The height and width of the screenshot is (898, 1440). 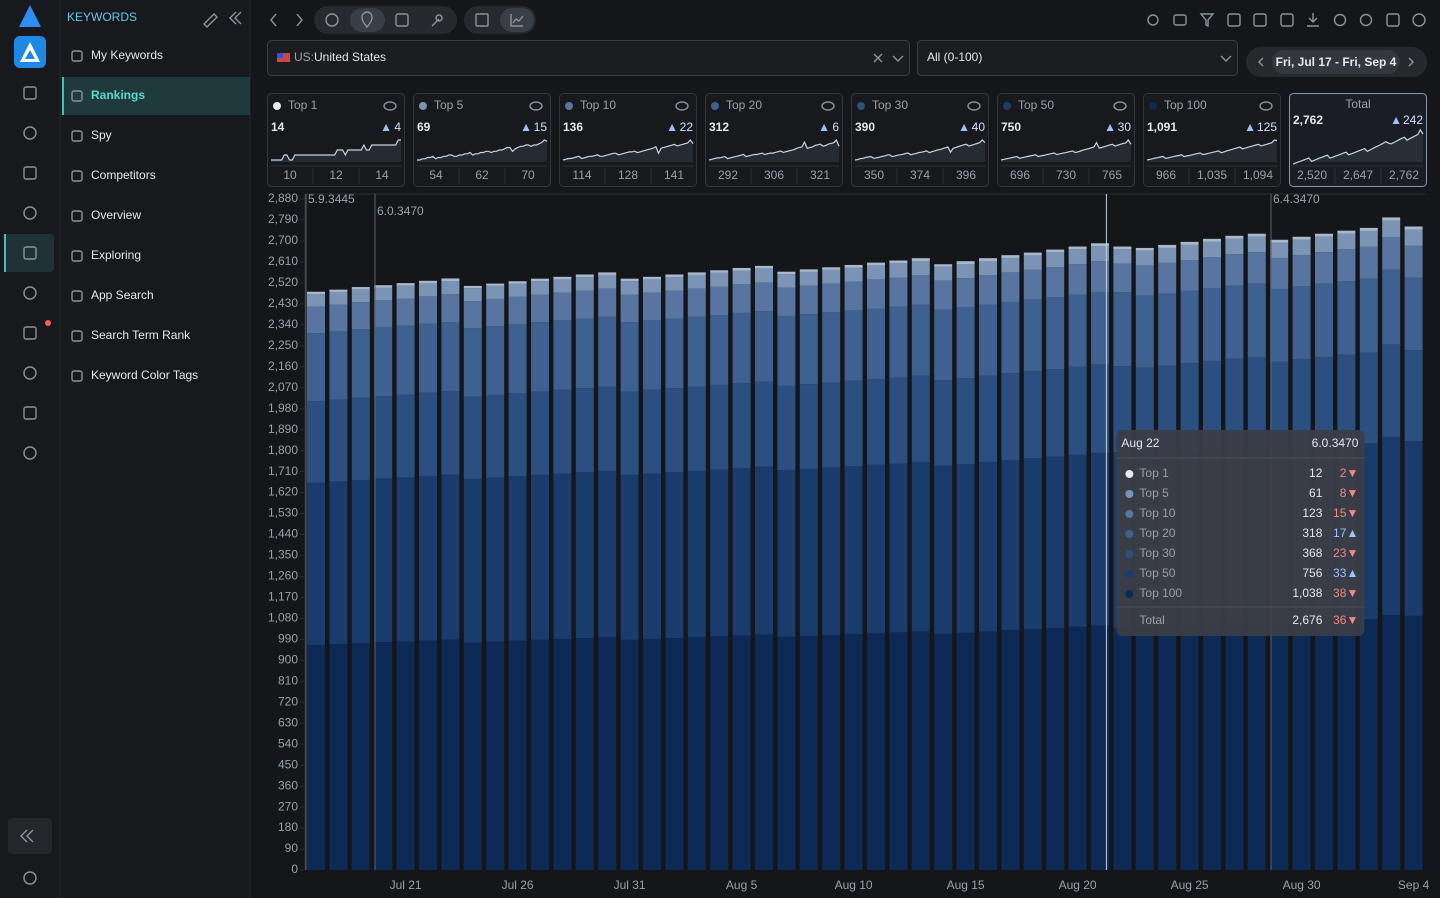 What do you see at coordinates (122, 295) in the screenshot?
I see `nav-item: App Search` at bounding box center [122, 295].